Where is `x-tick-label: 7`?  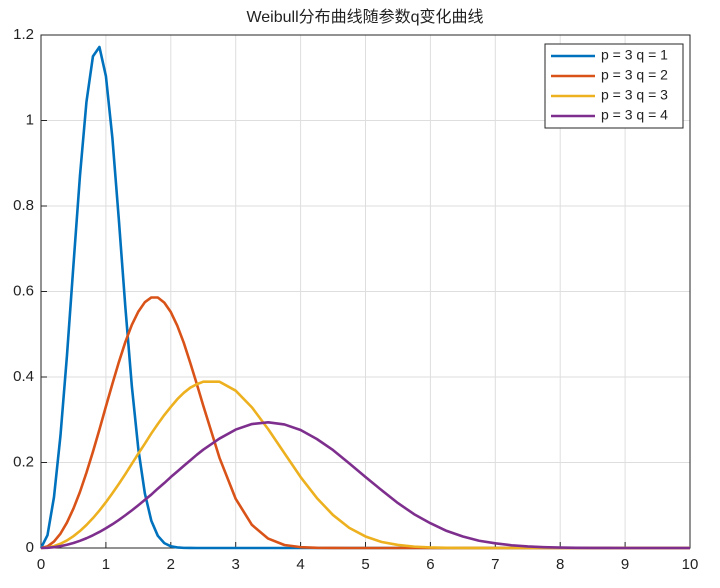 x-tick-label: 7 is located at coordinates (495, 564).